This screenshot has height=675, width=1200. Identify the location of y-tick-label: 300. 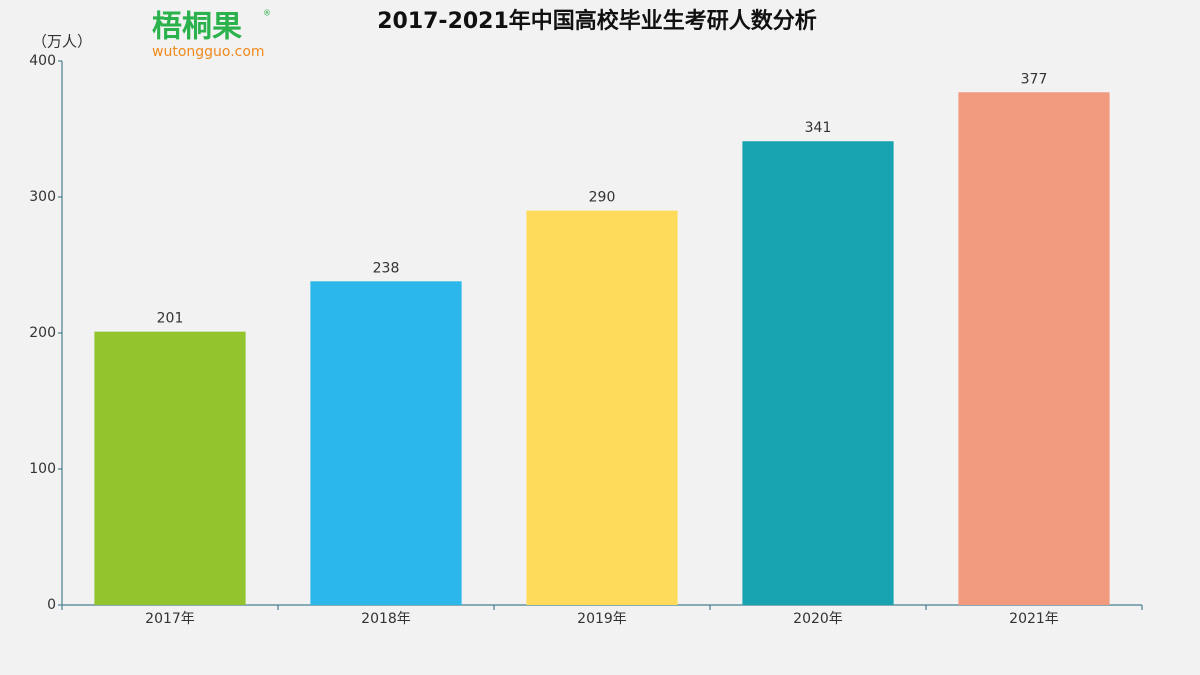
(42, 197).